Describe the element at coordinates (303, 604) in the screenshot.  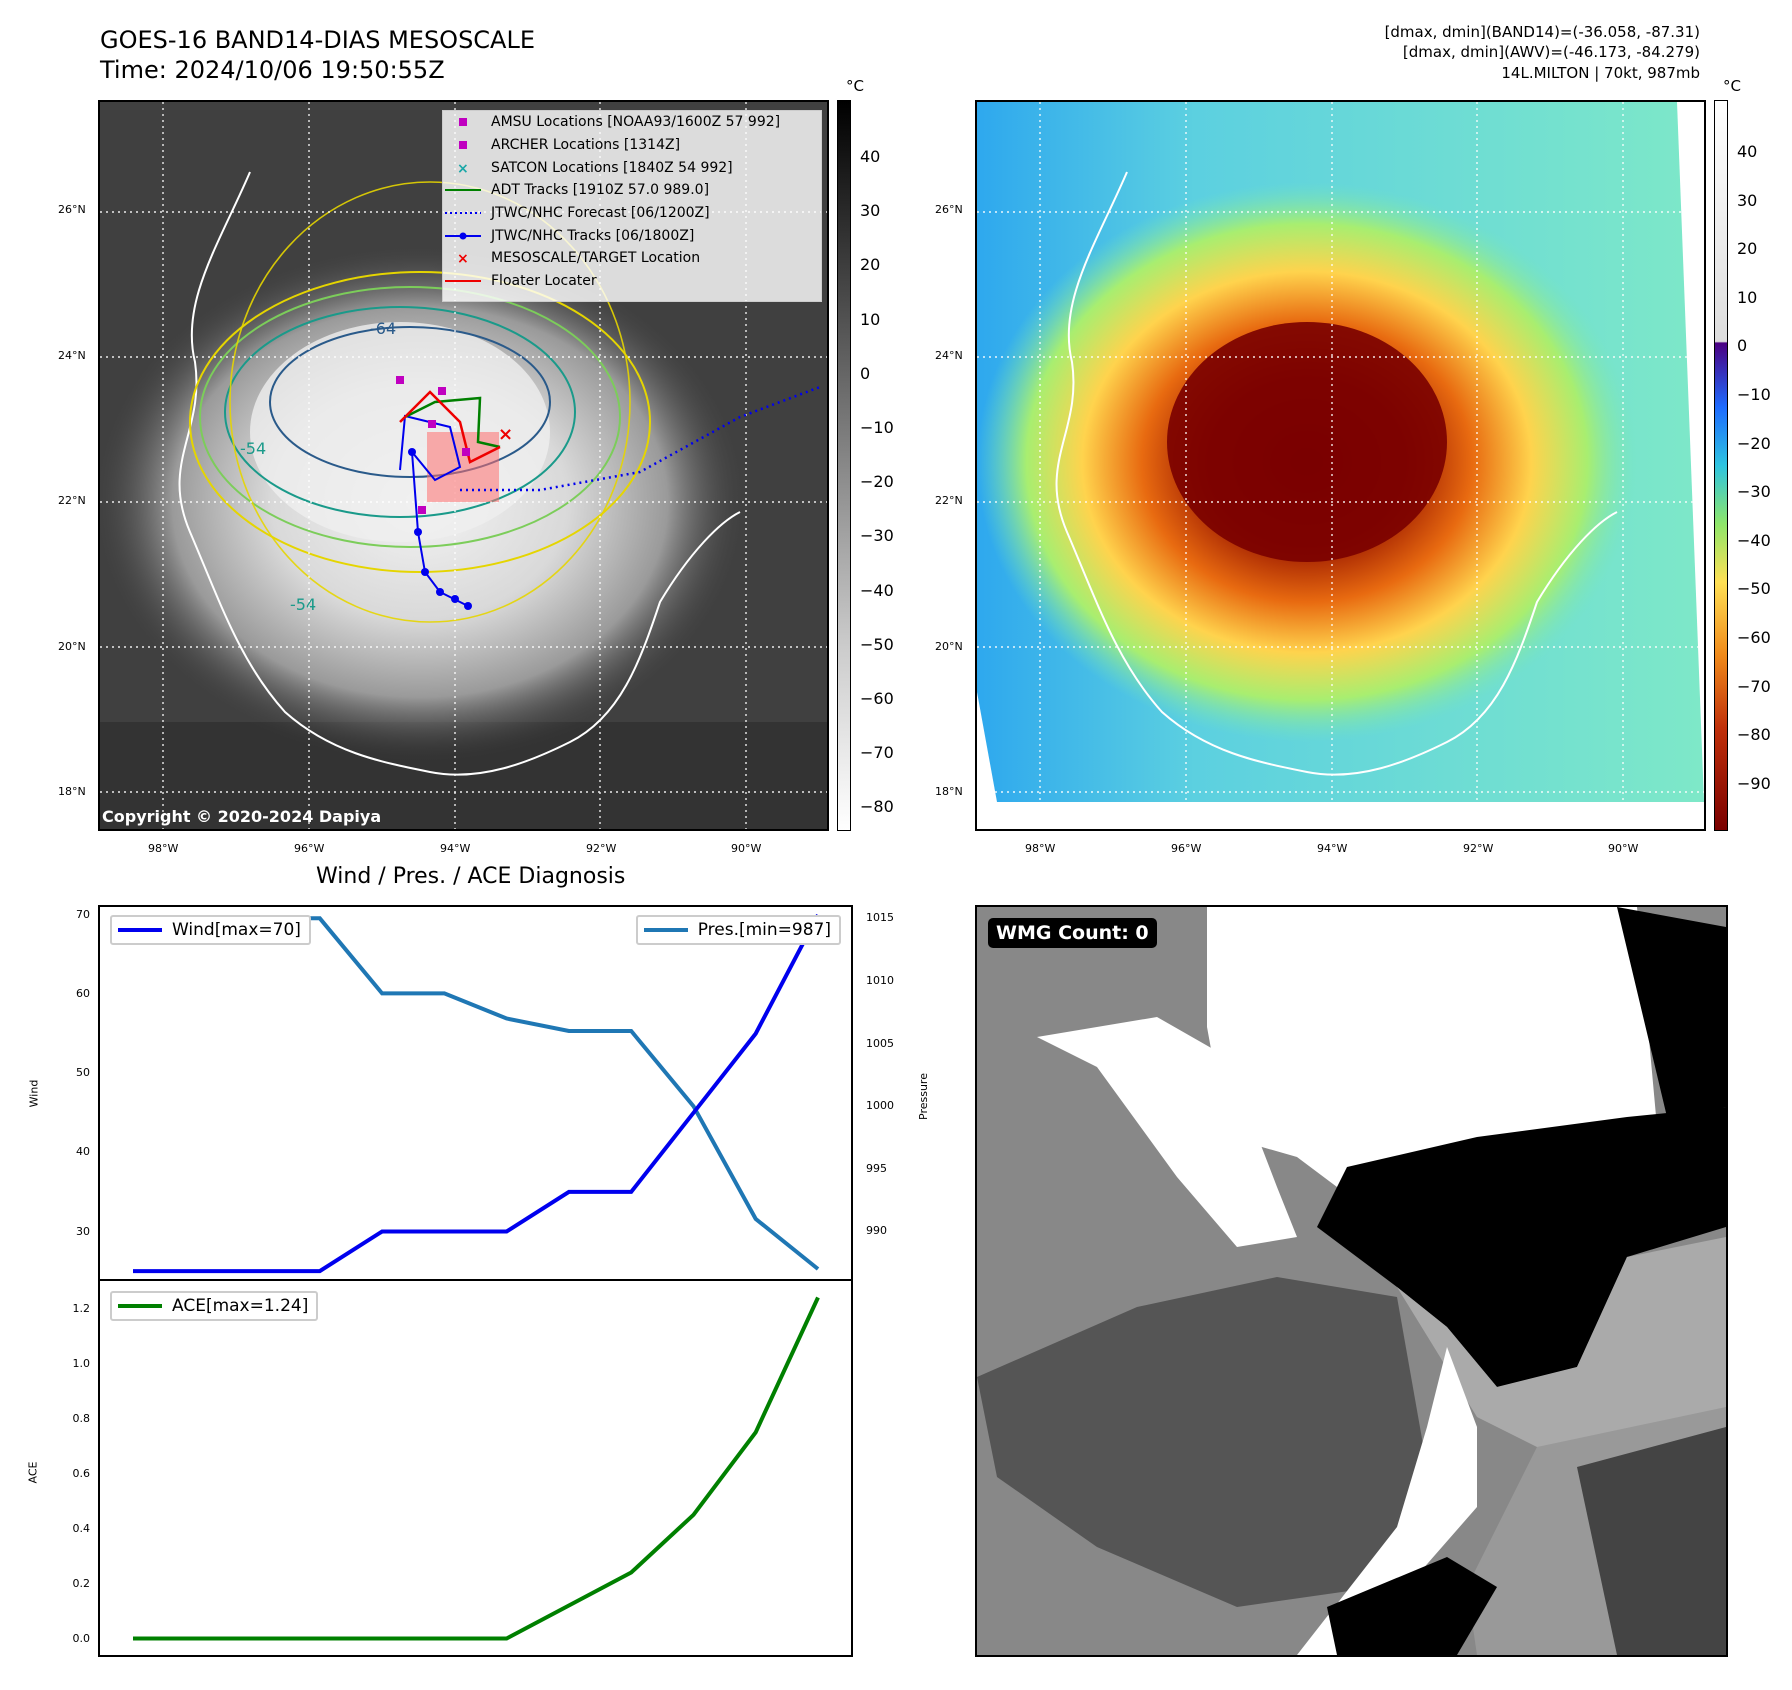
I see `contour-label: -54` at that location.